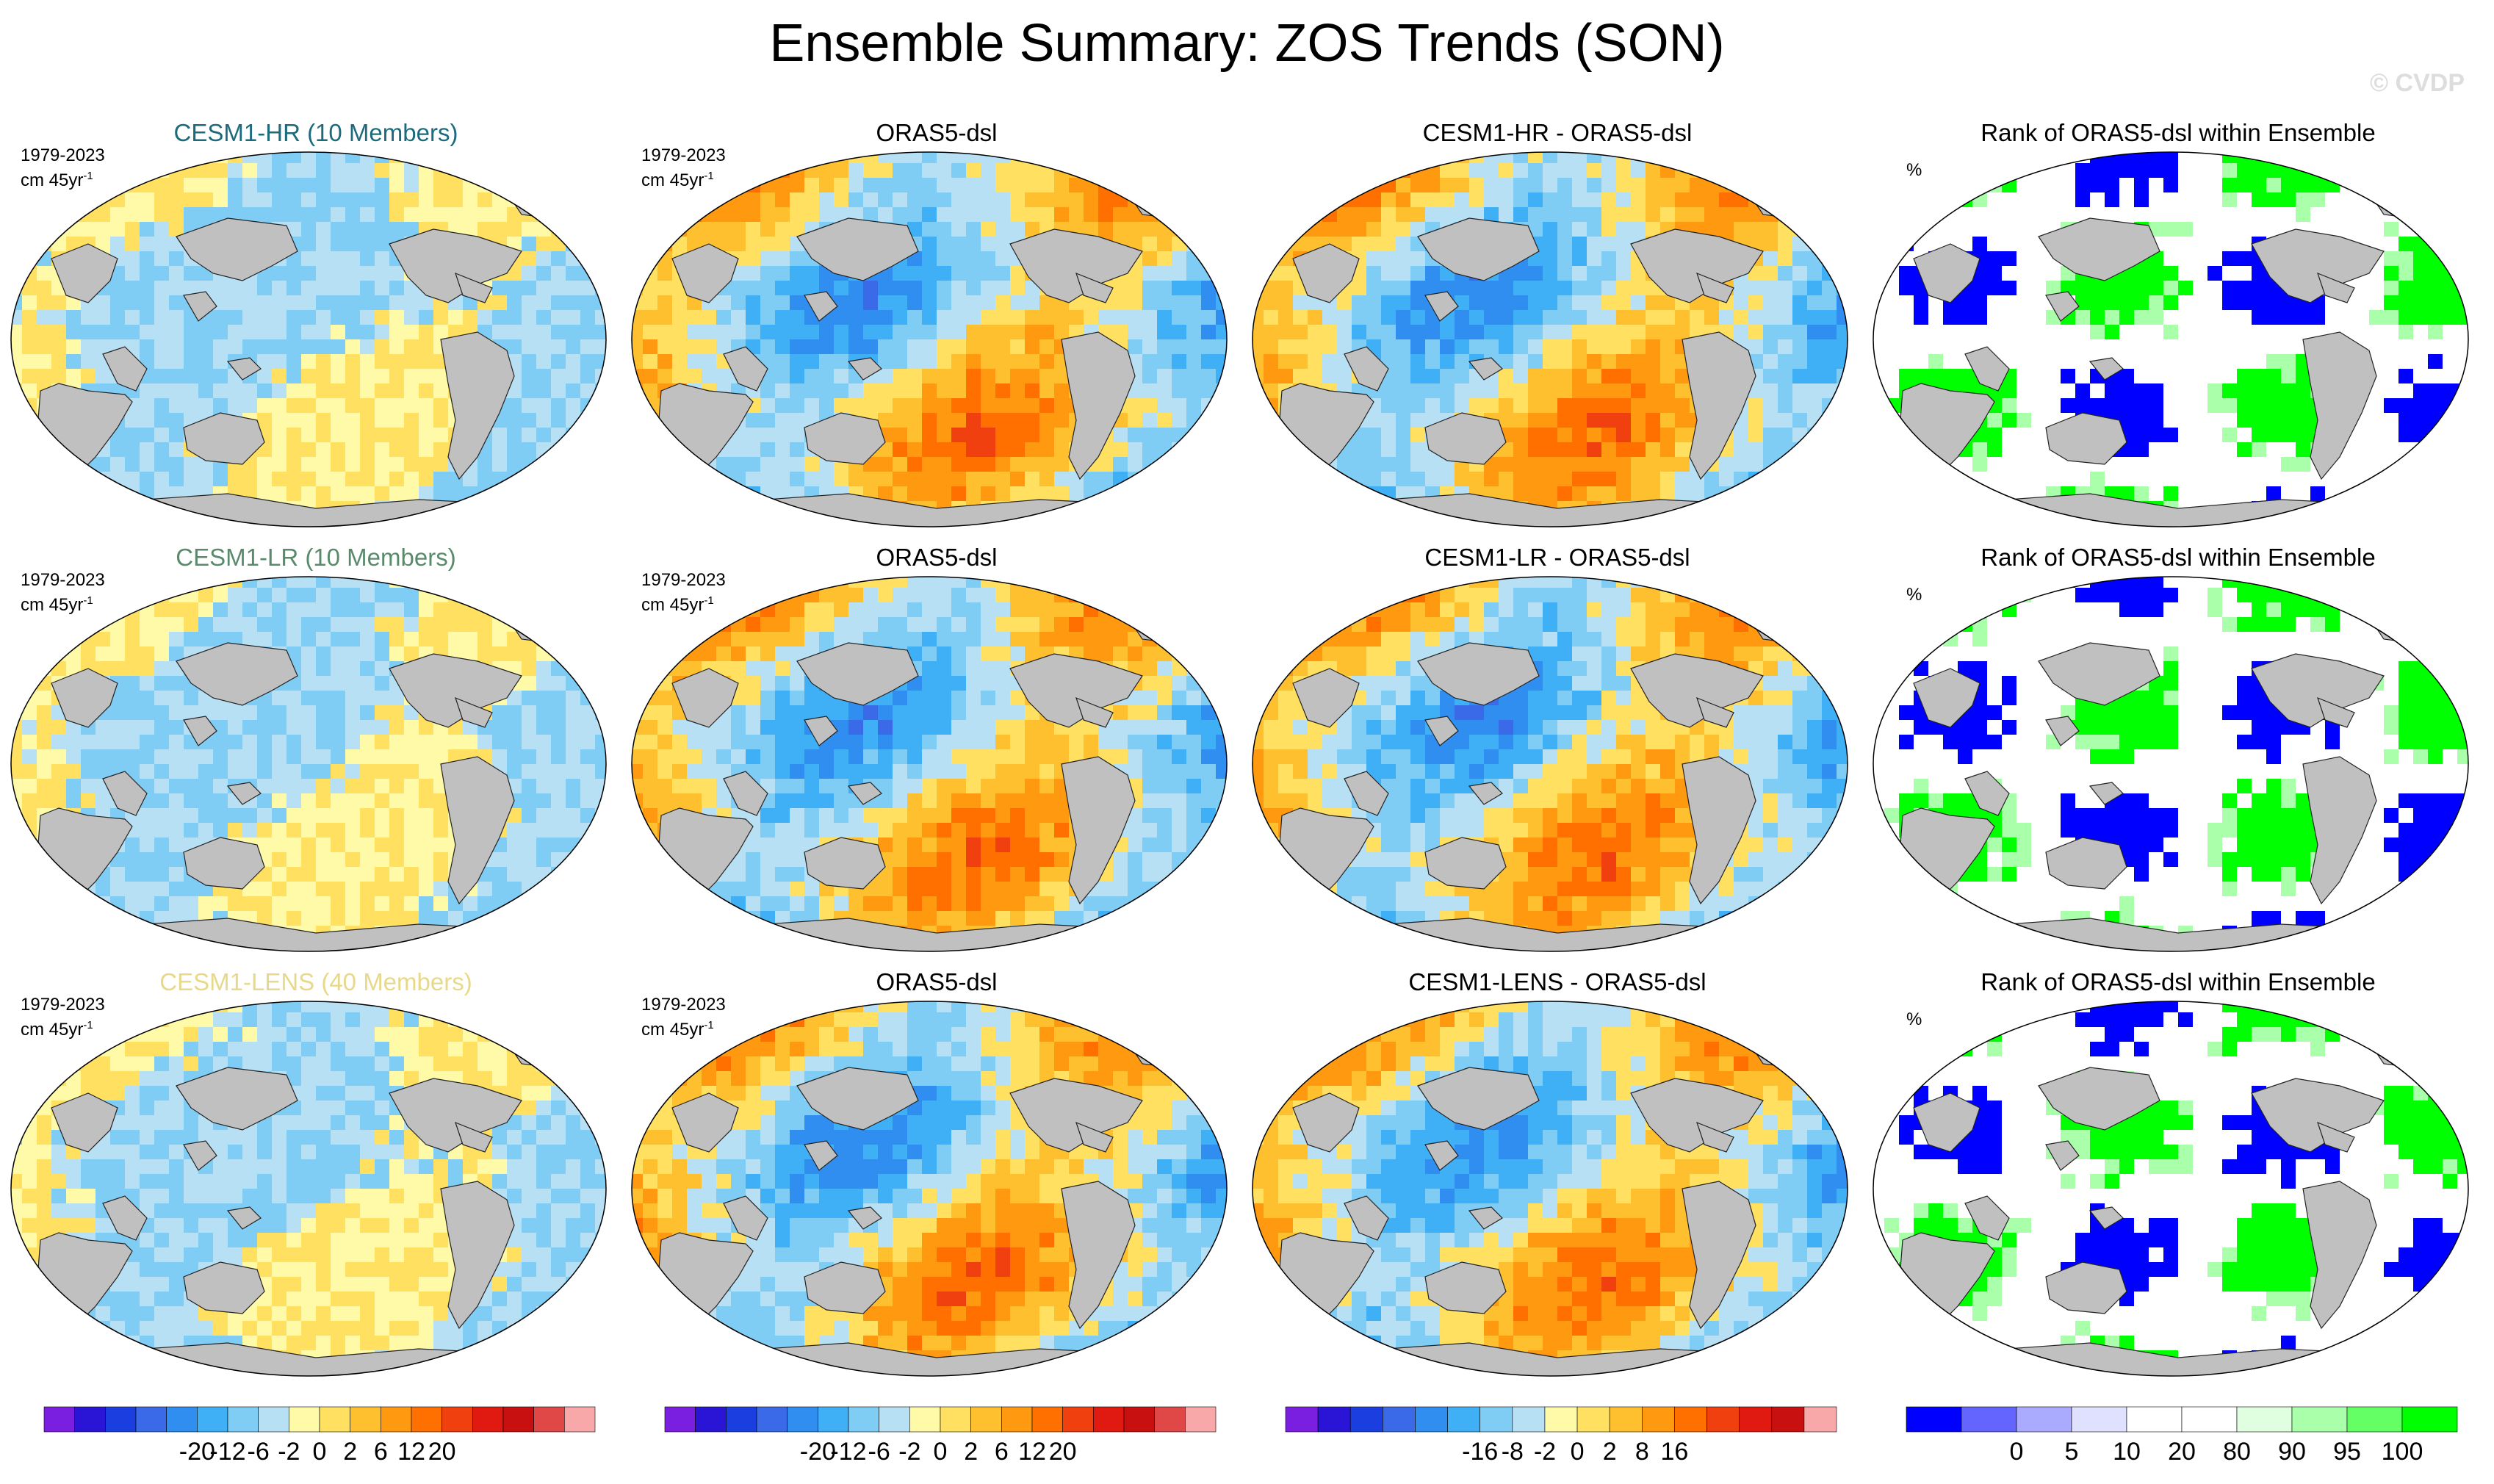 The image size is (2494, 1484). I want to click on landmass, so click(2099, 249).